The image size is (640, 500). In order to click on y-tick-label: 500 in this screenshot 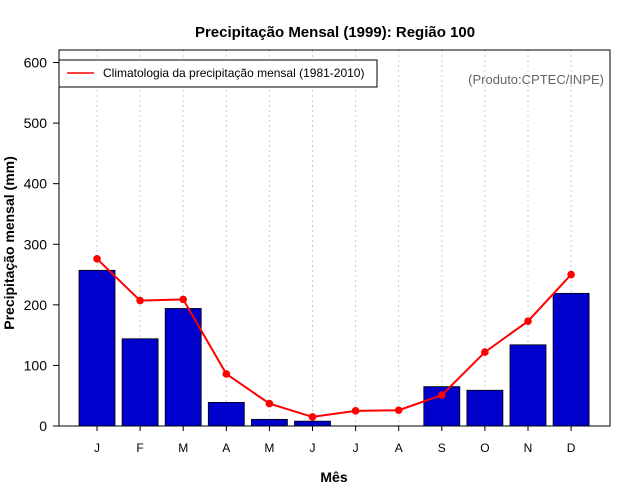, I will do `click(36, 123)`.